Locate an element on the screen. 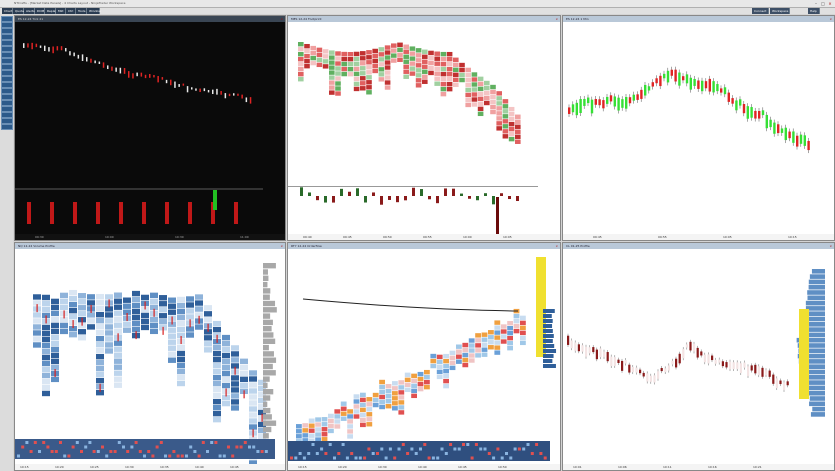 The image size is (835, 471). left-toolbar is located at coordinates (6, 242).